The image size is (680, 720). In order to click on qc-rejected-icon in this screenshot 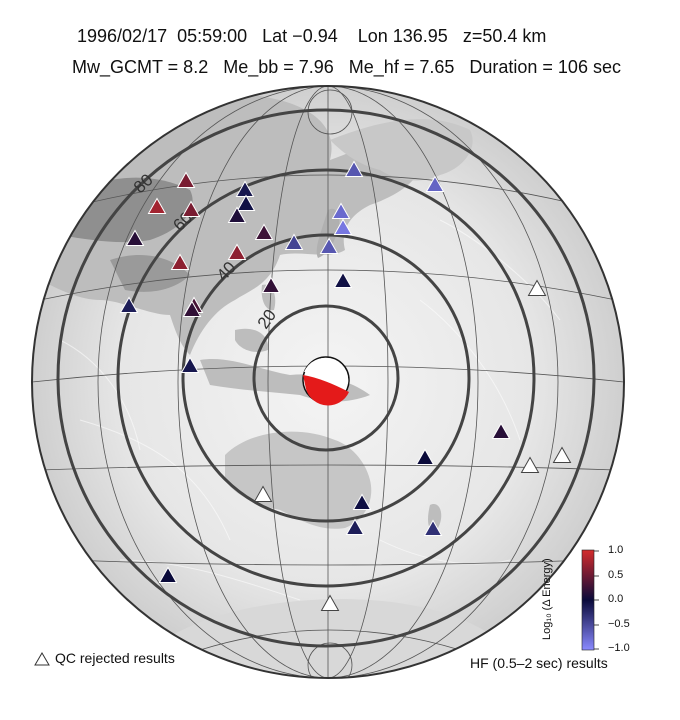, I will do `click(42, 659)`.